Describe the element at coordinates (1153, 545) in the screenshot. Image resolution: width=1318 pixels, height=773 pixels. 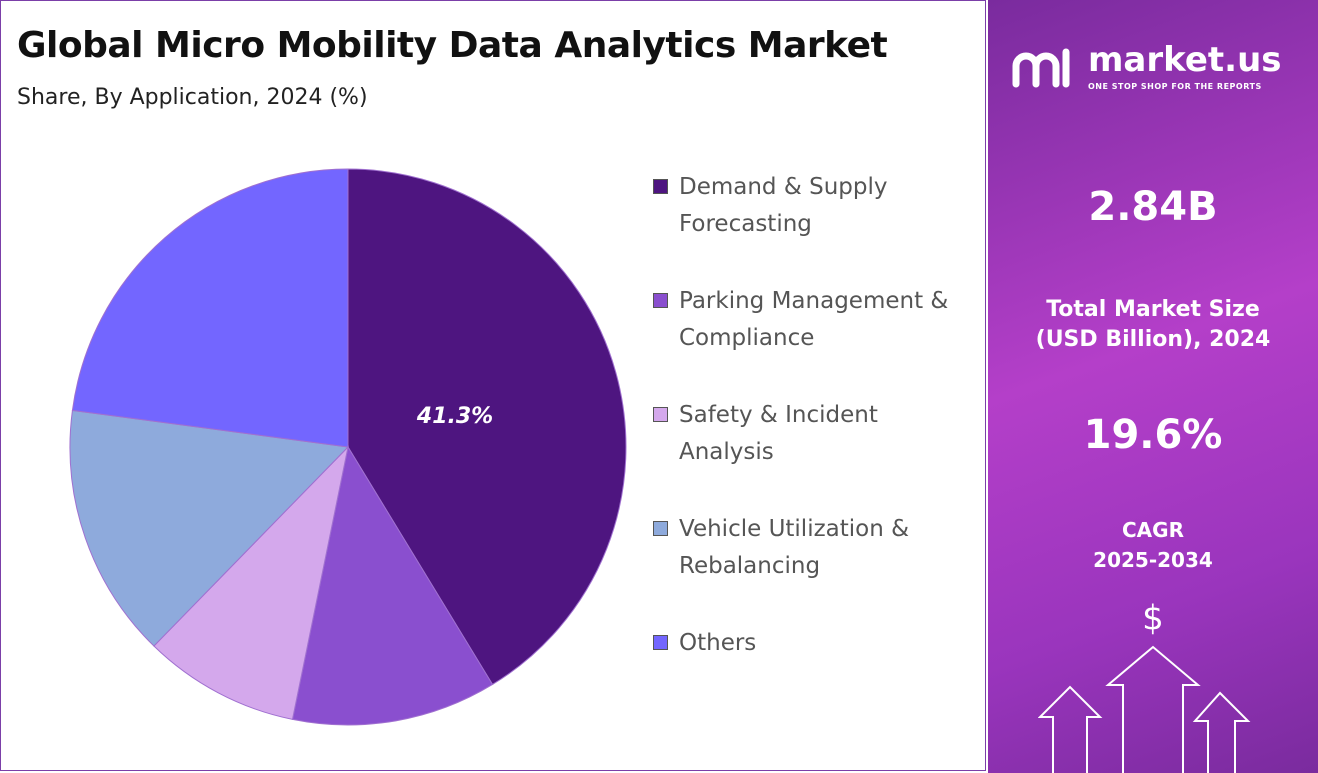
I see `cagr-label: CAGR 2025-2034` at that location.